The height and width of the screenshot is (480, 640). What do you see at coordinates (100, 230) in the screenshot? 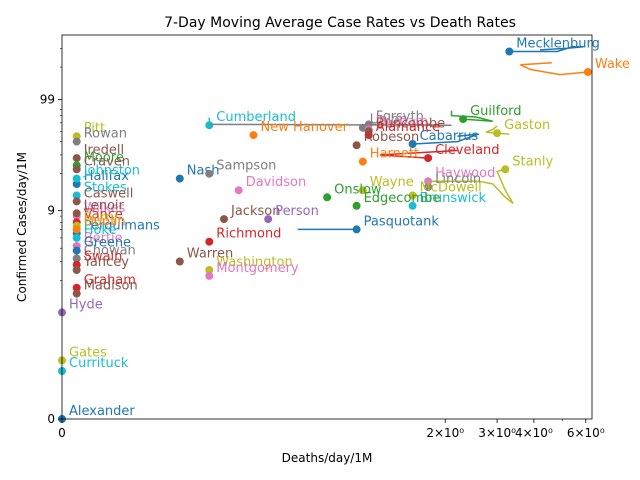
I see `point-label: Hoke` at bounding box center [100, 230].